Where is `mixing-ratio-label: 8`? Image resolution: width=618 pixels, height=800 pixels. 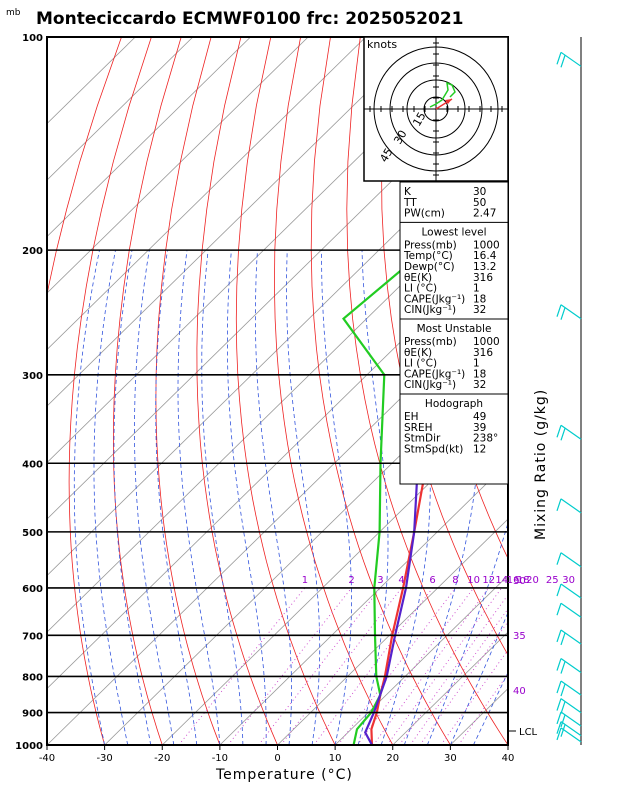 mixing-ratio-label: 8 is located at coordinates (455, 580).